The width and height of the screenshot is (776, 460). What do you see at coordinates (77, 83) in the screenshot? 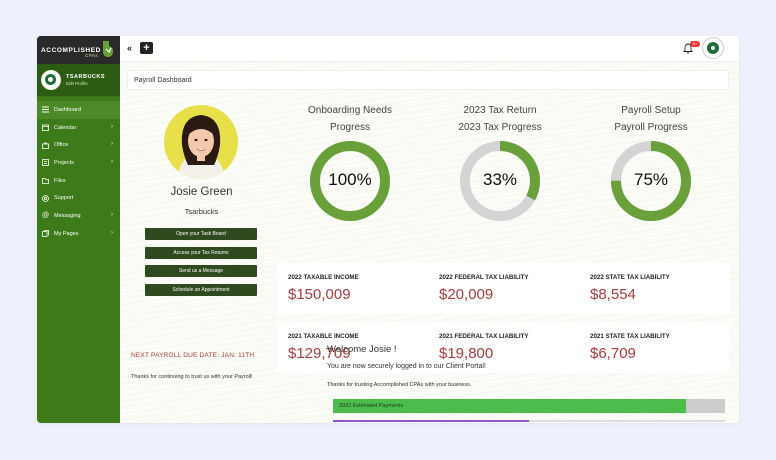
I see `edit-profile-link: Edit Profile` at bounding box center [77, 83].